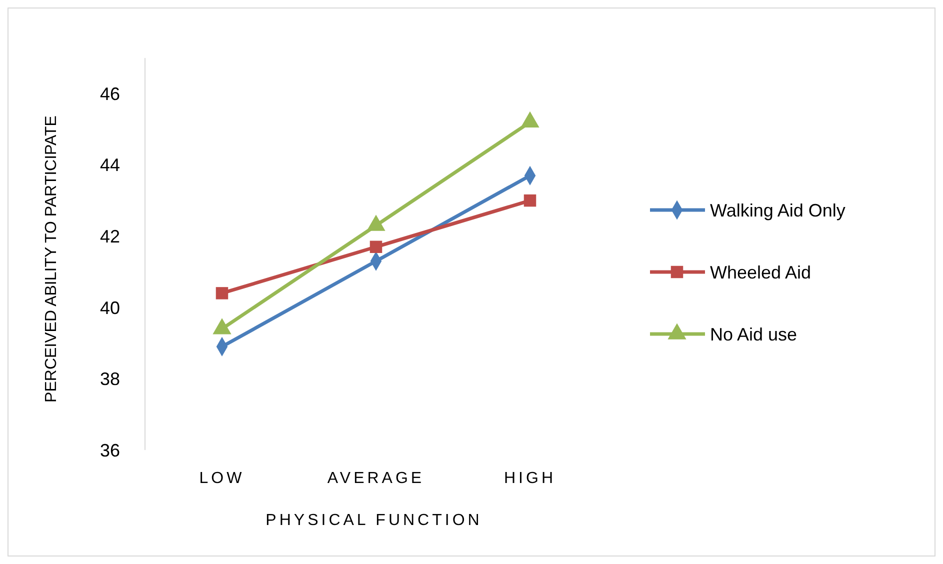 This screenshot has height=564, width=943. Describe the element at coordinates (110, 450) in the screenshot. I see `y-tick-label: 36` at that location.